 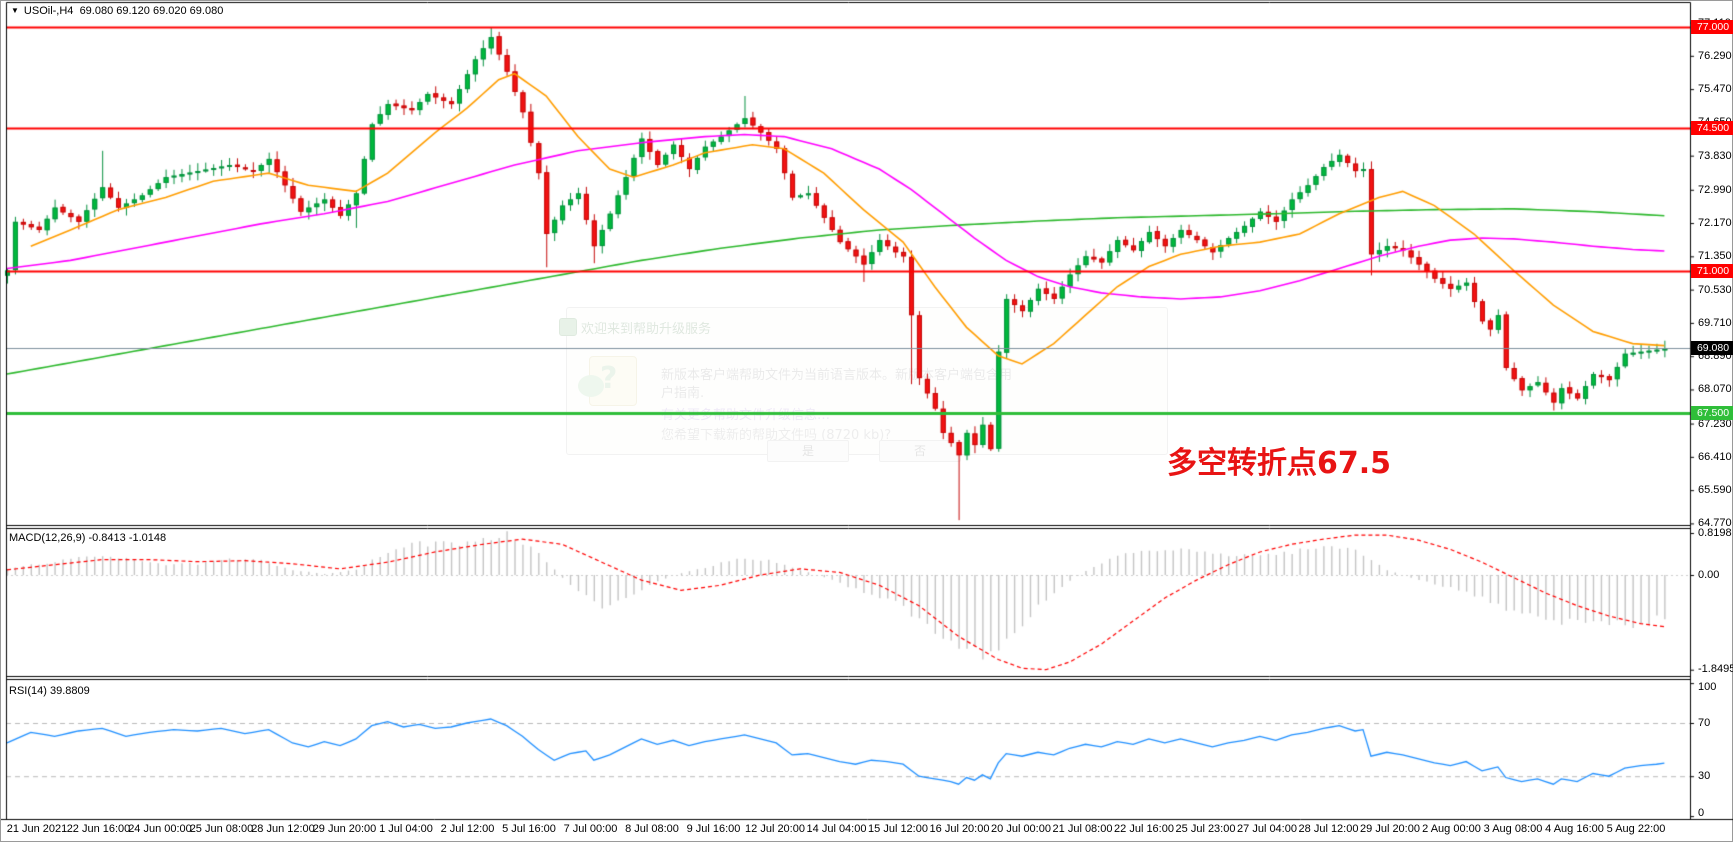 I want to click on price-tick-label: 65.590, so click(x=1715, y=490).